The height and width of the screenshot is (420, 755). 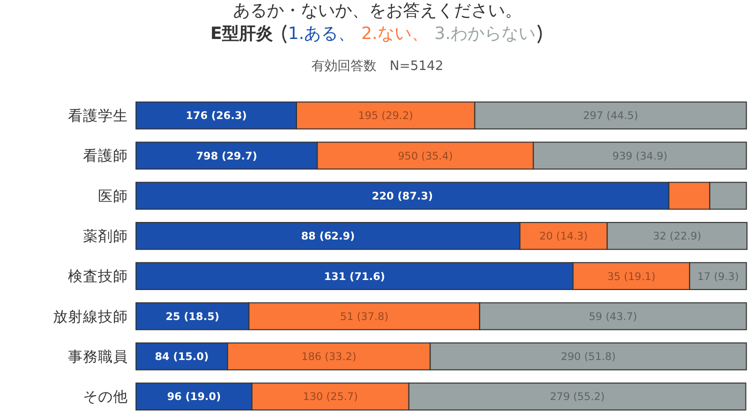 What do you see at coordinates (563, 236) in the screenshot?
I see `data-label: 20 (14.3)` at bounding box center [563, 236].